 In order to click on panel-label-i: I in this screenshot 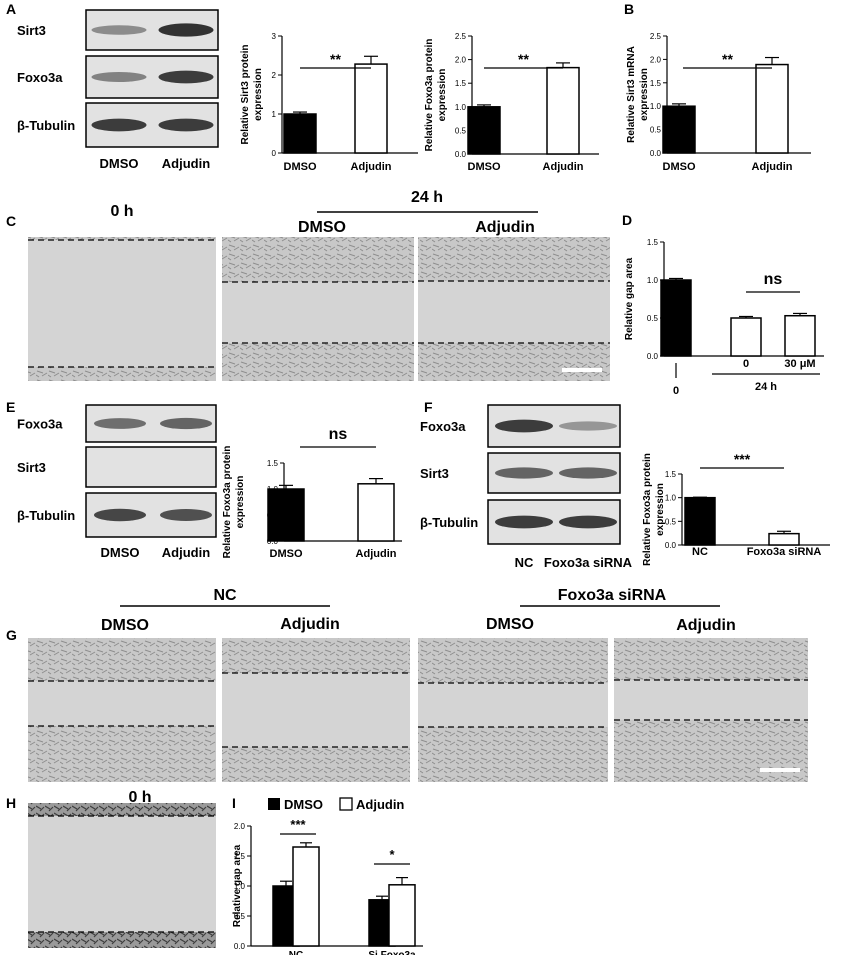, I will do `click(234, 803)`.